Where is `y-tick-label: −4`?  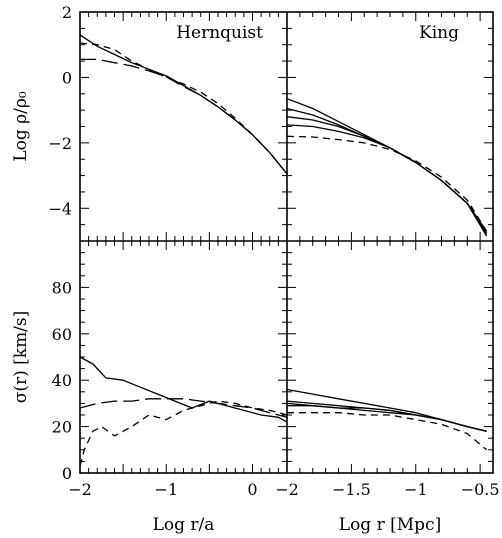
y-tick-label: −4 is located at coordinates (60, 208).